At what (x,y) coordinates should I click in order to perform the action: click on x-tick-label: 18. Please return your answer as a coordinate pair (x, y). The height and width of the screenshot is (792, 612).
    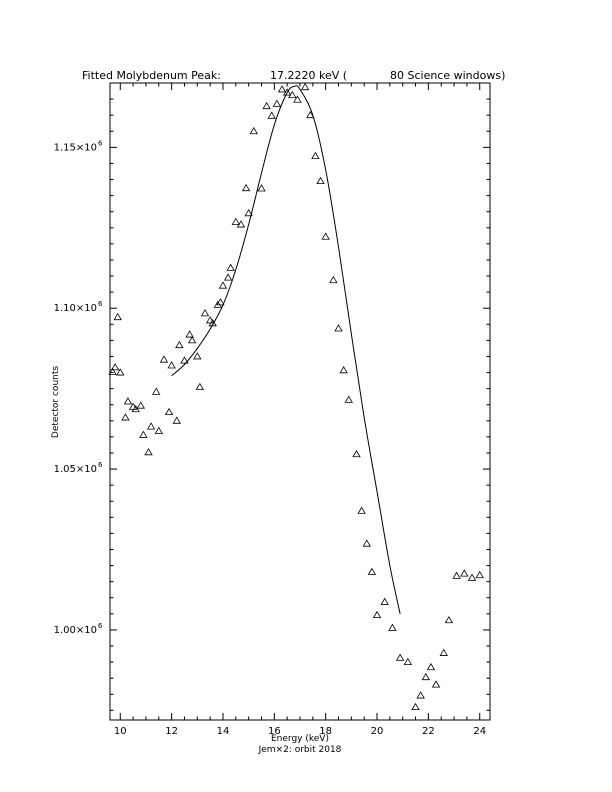
    Looking at the image, I should click on (325, 731).